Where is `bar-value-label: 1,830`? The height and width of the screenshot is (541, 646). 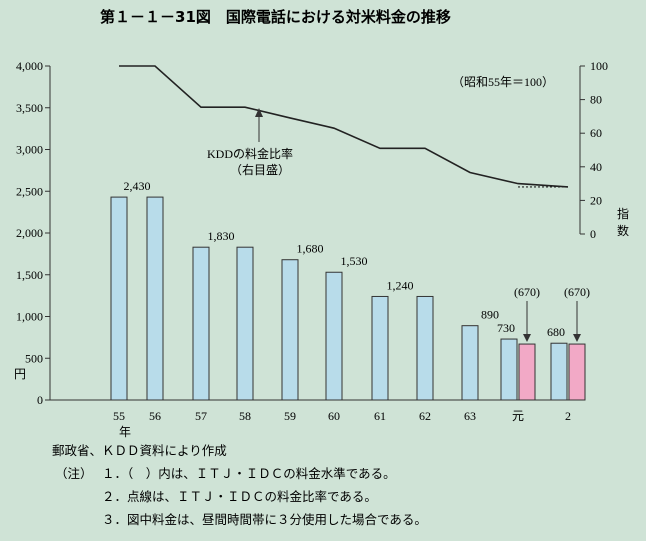 bar-value-label: 1,830 is located at coordinates (221, 236).